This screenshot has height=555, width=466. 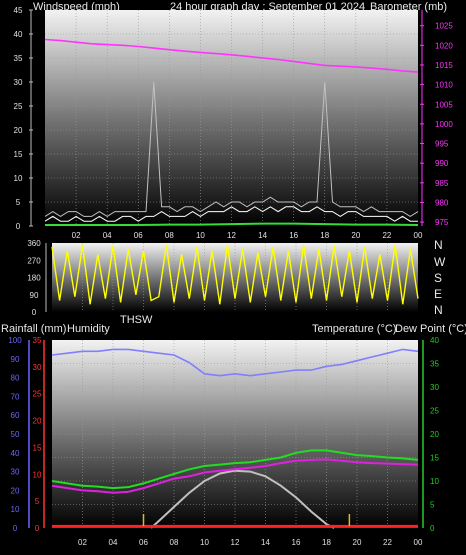 I want to click on climate-x-tick-label: 00, so click(x=418, y=542).